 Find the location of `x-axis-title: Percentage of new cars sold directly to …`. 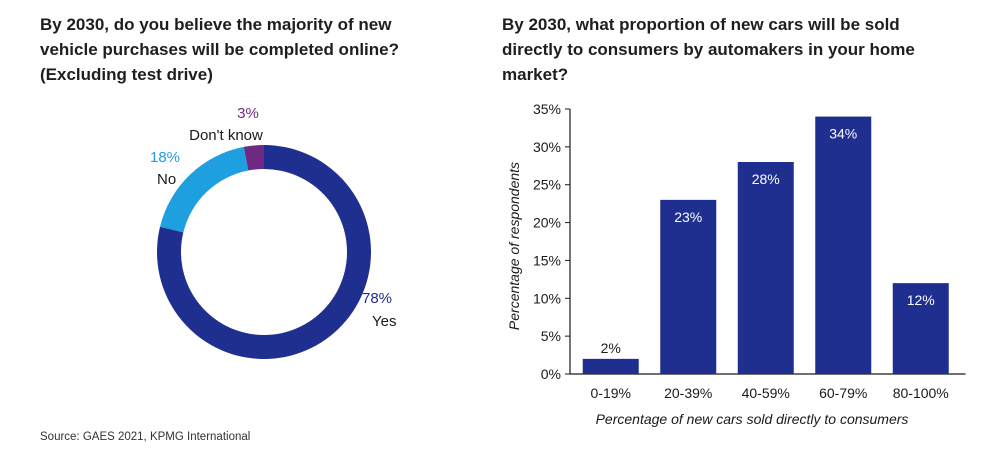

x-axis-title: Percentage of new cars sold directly to … is located at coordinates (752, 419).